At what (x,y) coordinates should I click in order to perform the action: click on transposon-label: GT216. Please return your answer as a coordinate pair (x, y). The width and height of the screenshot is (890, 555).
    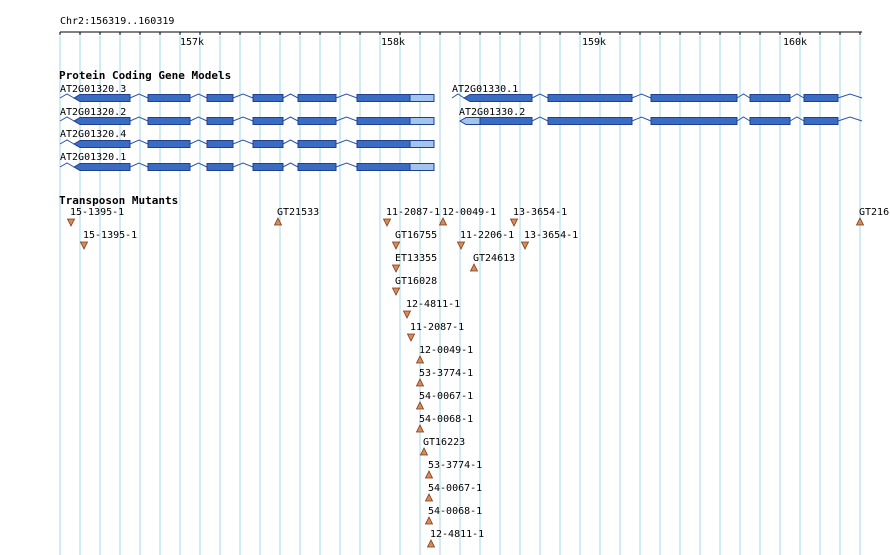
    Looking at the image, I should click on (874, 212).